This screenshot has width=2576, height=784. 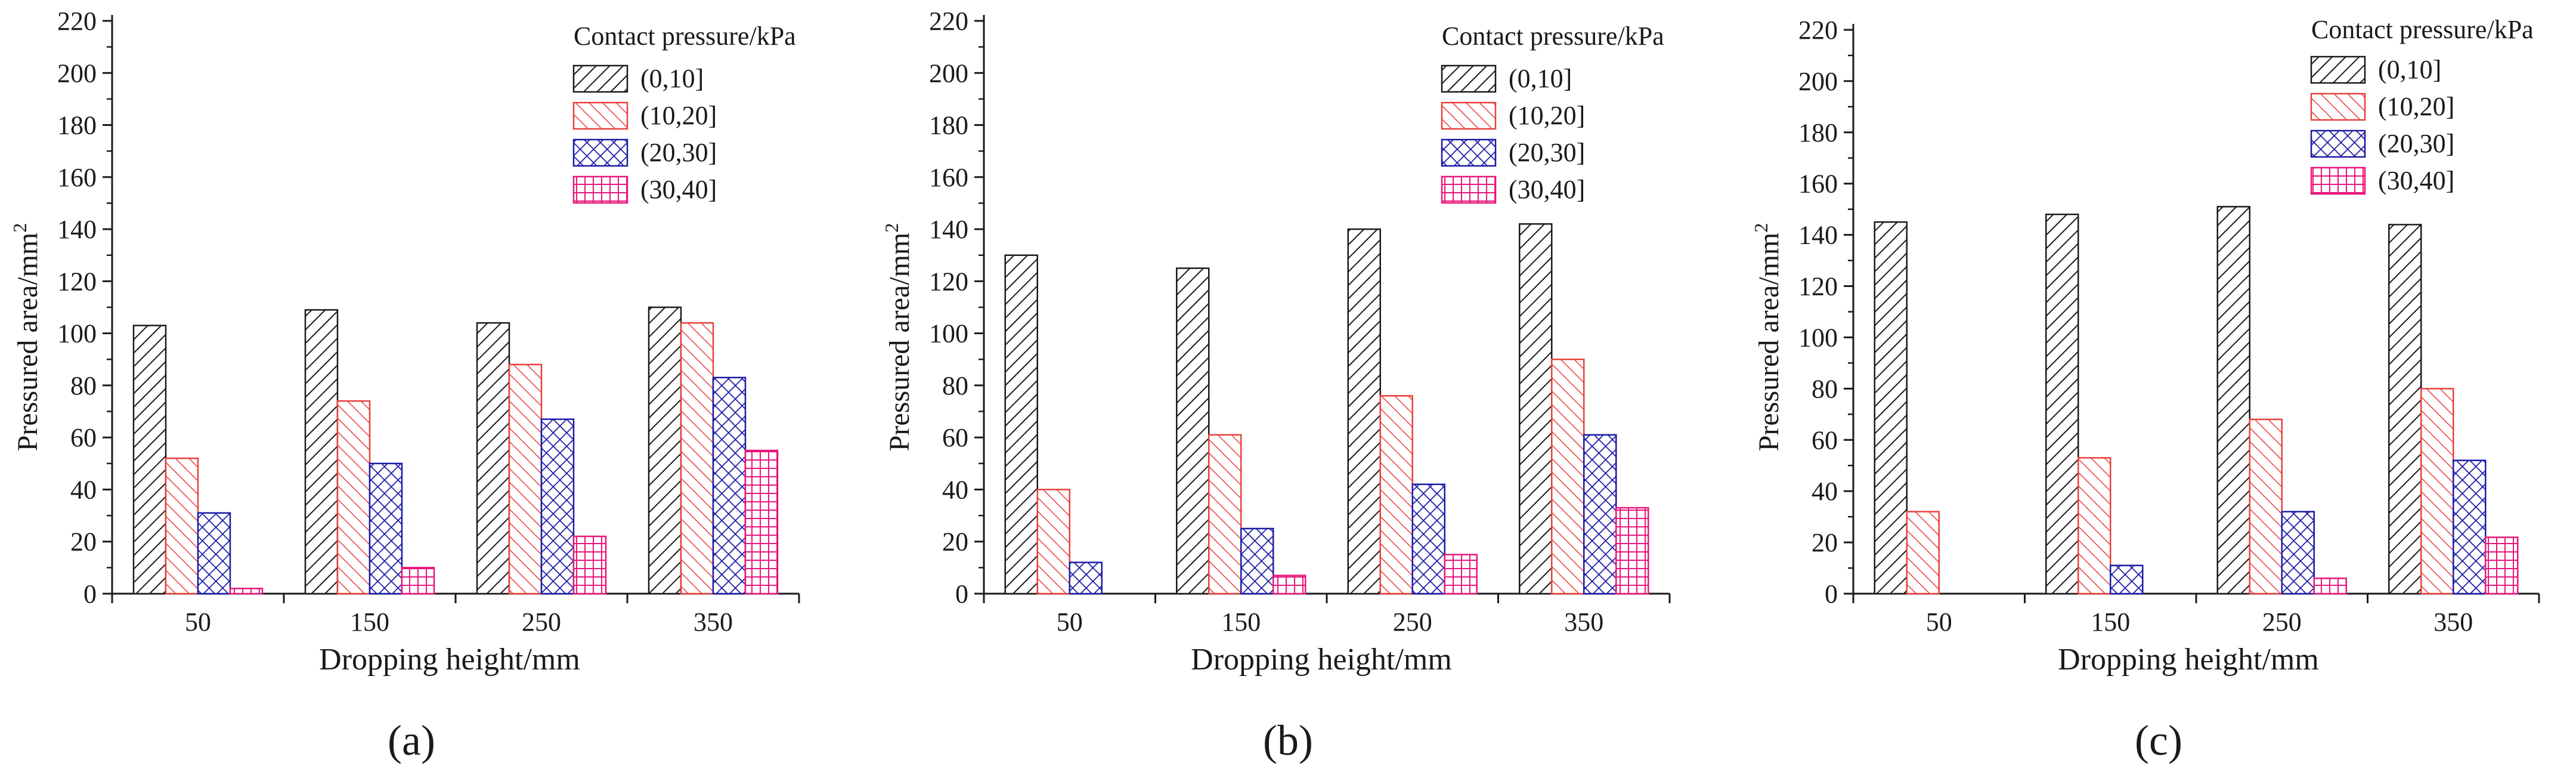 I want to click on panel-a-legend-label: (30,40], so click(x=678, y=189).